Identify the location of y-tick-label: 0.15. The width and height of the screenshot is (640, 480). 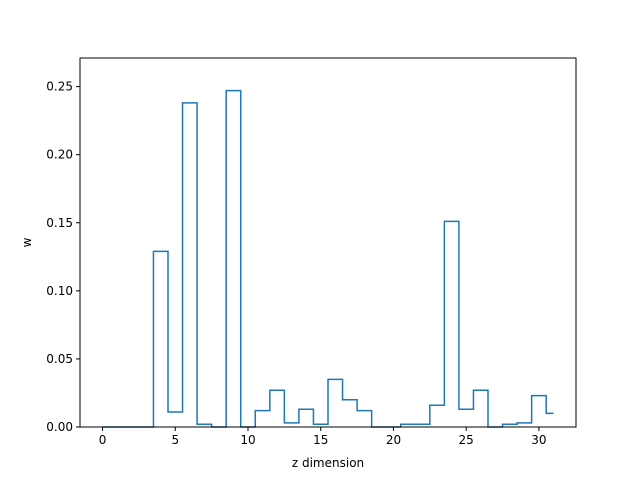
(59, 223).